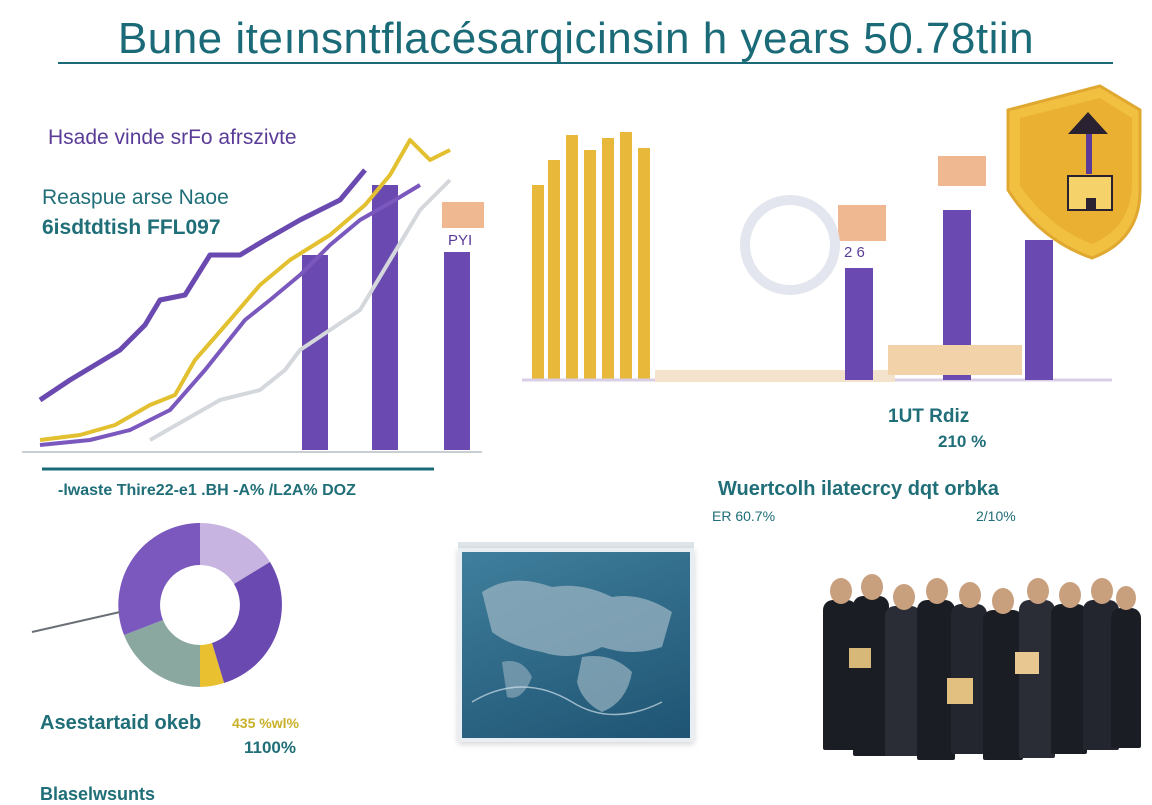 This screenshot has height=805, width=1152. Describe the element at coordinates (585, 63) in the screenshot. I see `title-underline` at that location.